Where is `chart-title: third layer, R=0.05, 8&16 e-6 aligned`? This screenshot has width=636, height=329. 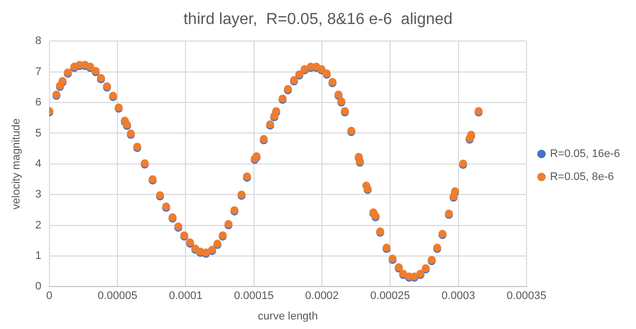 chart-title: third layer, R=0.05, 8&16 e-6 aligned is located at coordinates (318, 19).